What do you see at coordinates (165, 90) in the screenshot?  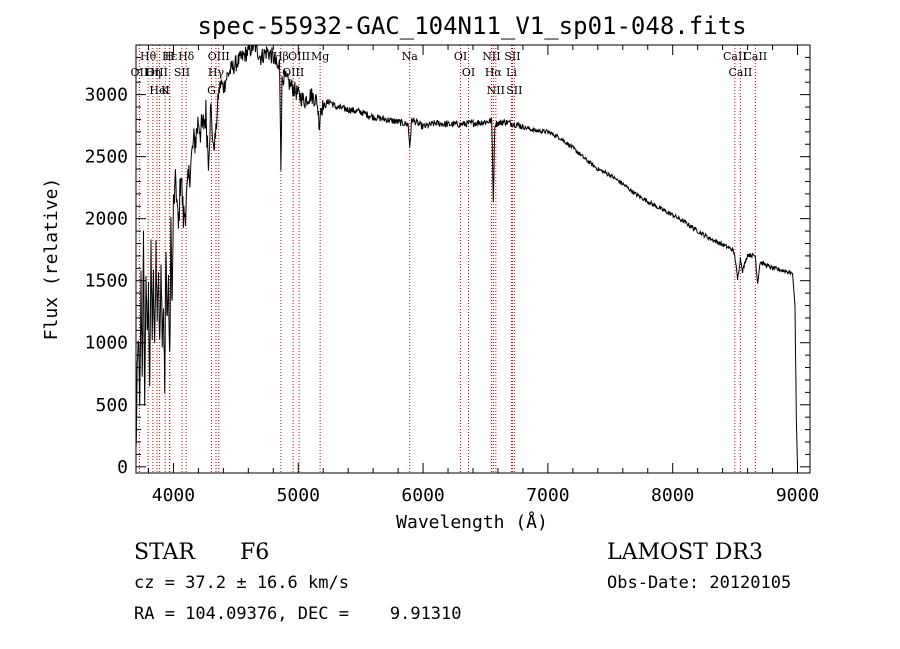 I see `line-label: K` at bounding box center [165, 90].